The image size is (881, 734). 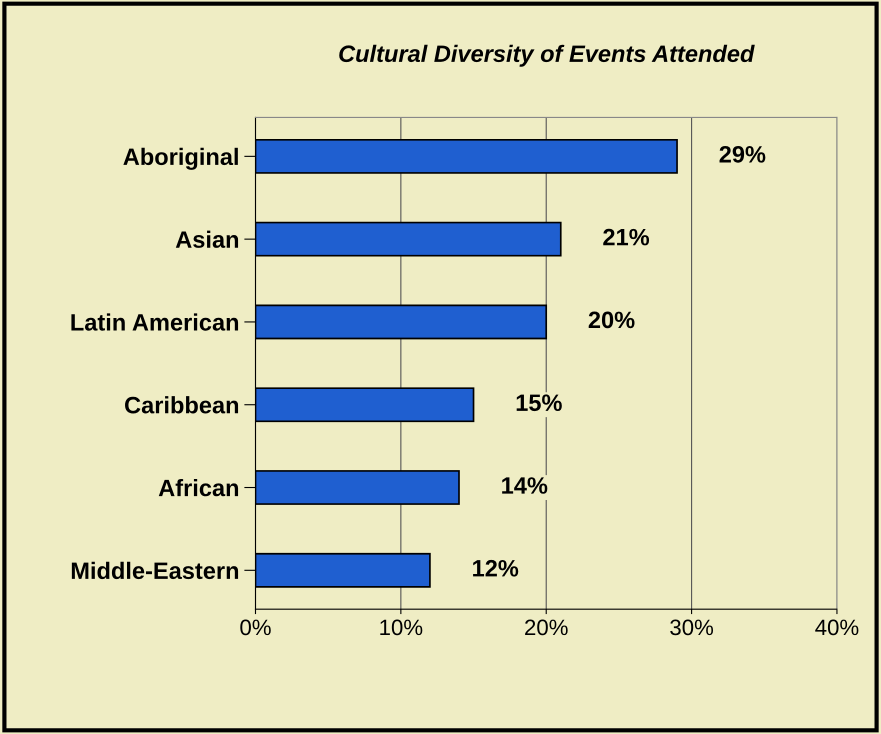 I want to click on y-tick-label: Middle-Eastern, so click(x=155, y=571).